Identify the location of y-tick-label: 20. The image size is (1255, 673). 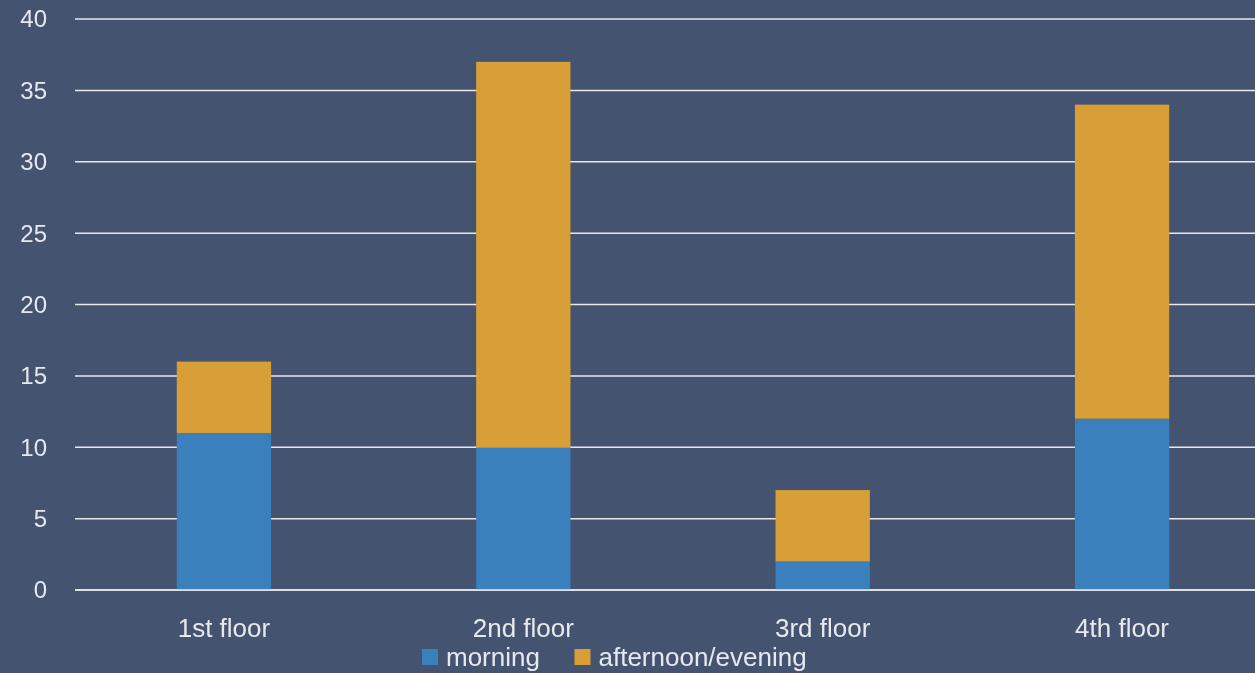
(33, 304).